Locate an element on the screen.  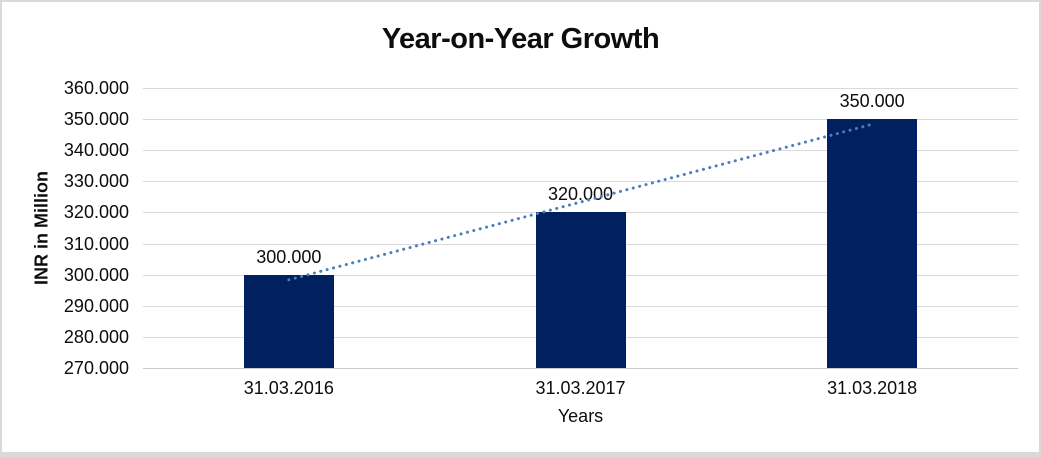
x-tick-label: 31.03.2017 is located at coordinates (580, 388).